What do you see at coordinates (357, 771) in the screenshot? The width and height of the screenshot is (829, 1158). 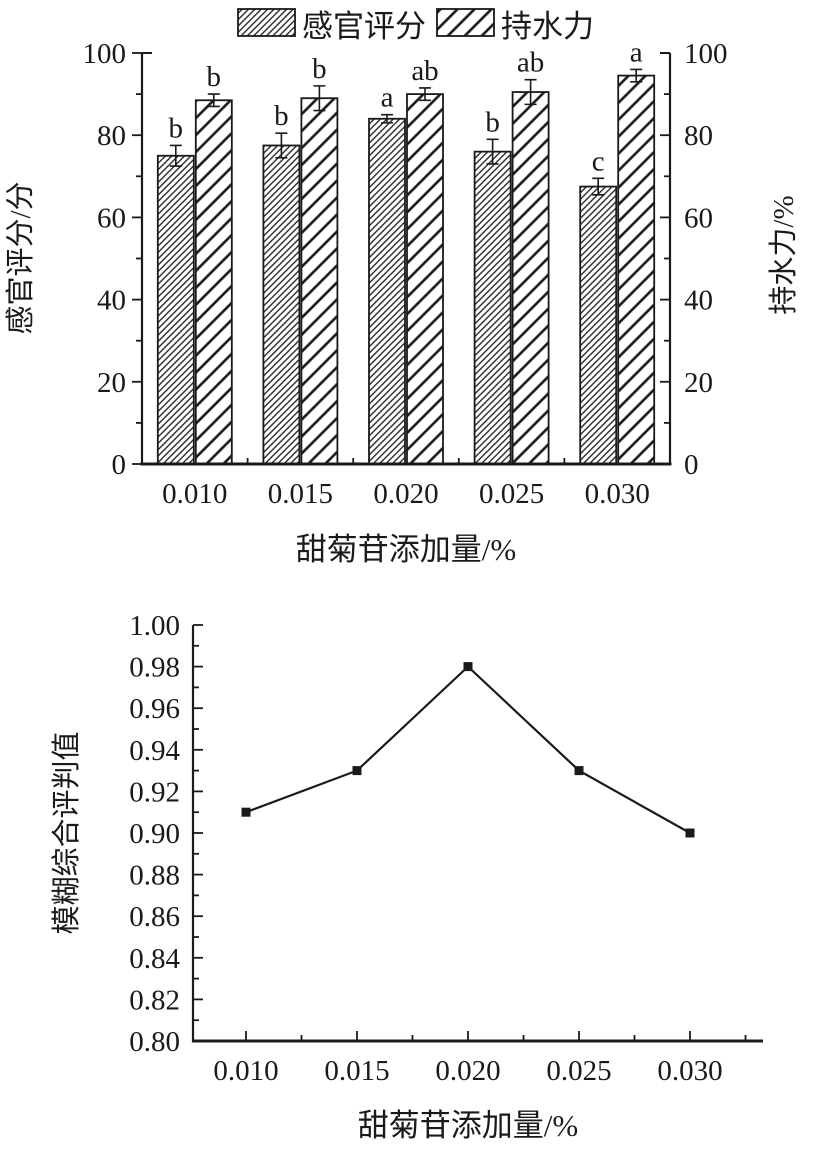 I see `data-point-0.015` at bounding box center [357, 771].